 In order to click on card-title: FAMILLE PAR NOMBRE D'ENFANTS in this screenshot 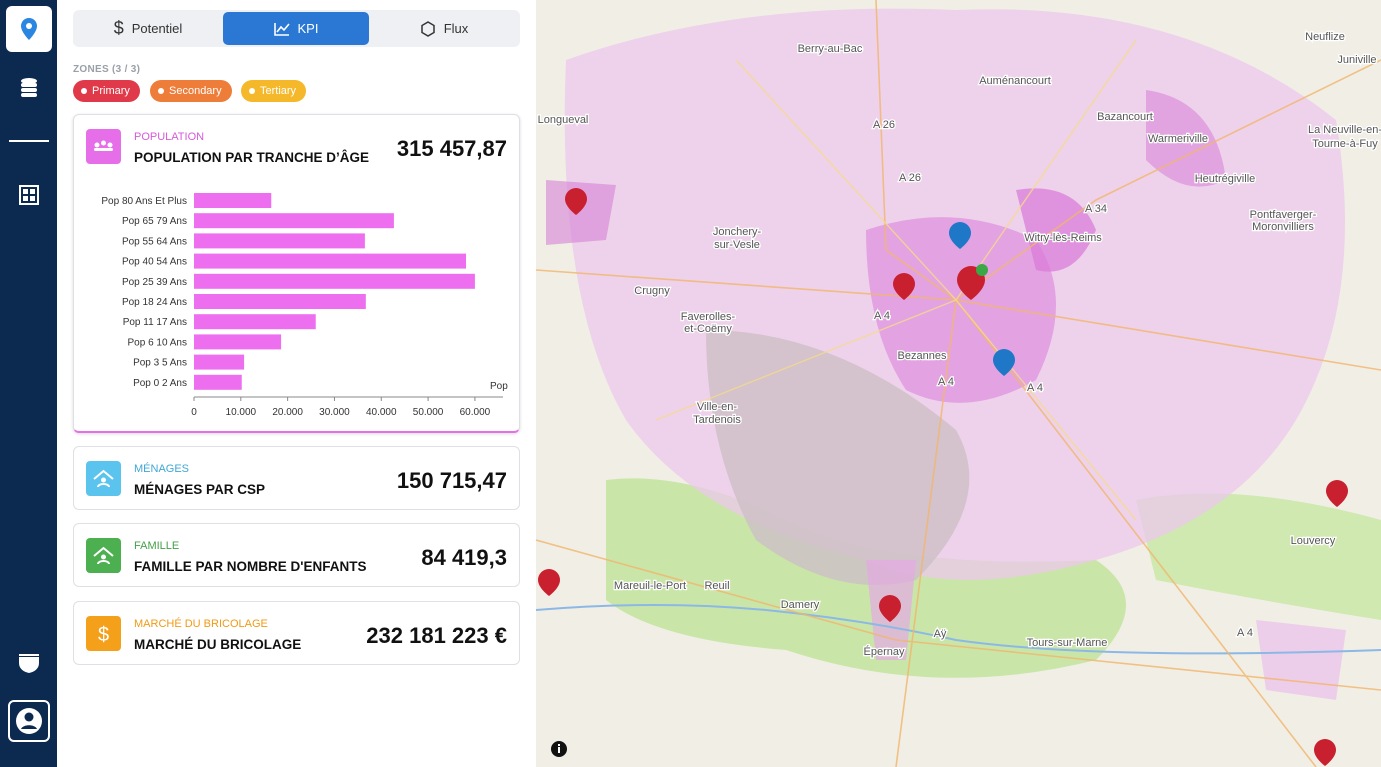, I will do `click(250, 566)`.